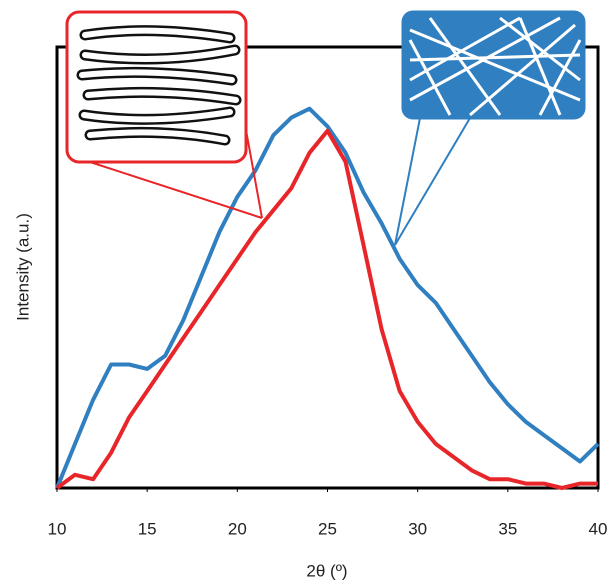  I want to click on x-tick-label: 20, so click(237, 528).